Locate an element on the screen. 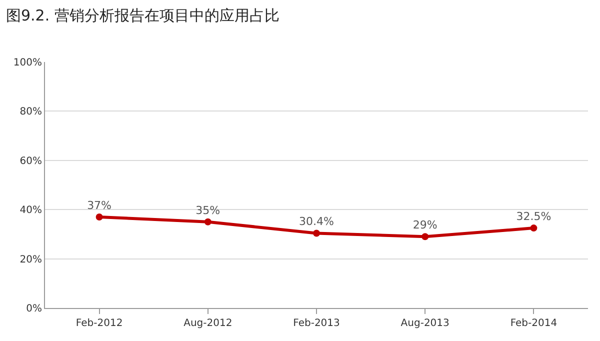 Image resolution: width=600 pixels, height=341 pixels. y-tick-label: 60% is located at coordinates (31, 161).